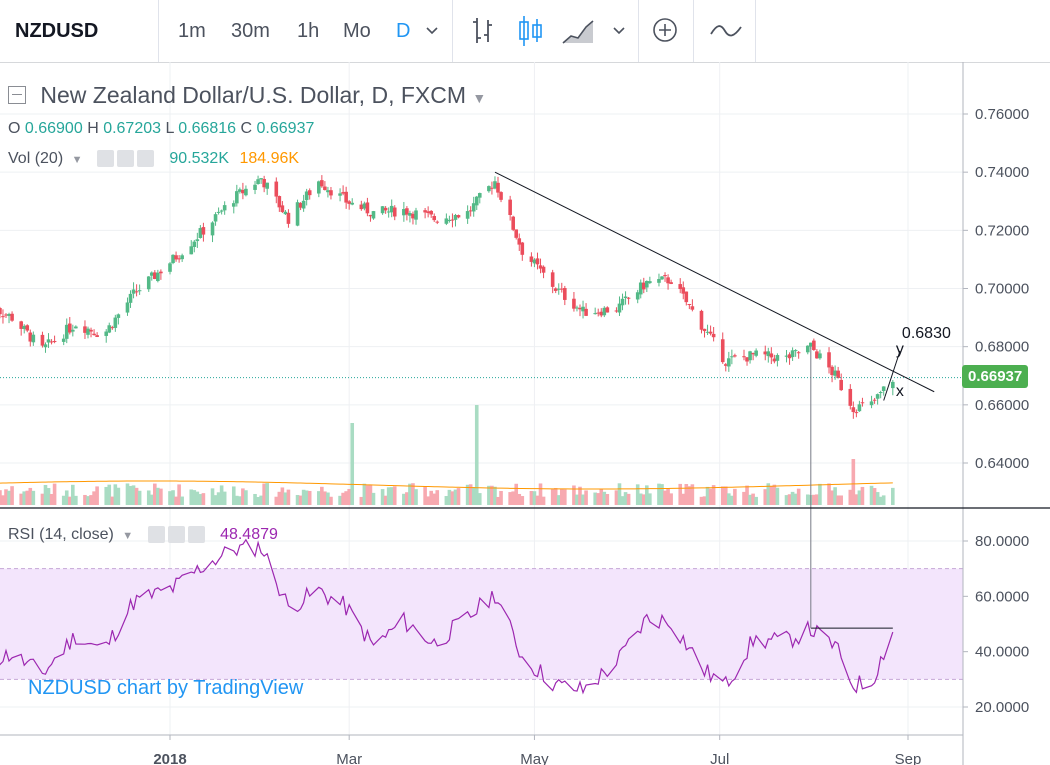  Describe the element at coordinates (61, 534) in the screenshot. I see `rsi-label: RSI (14, close)` at that location.